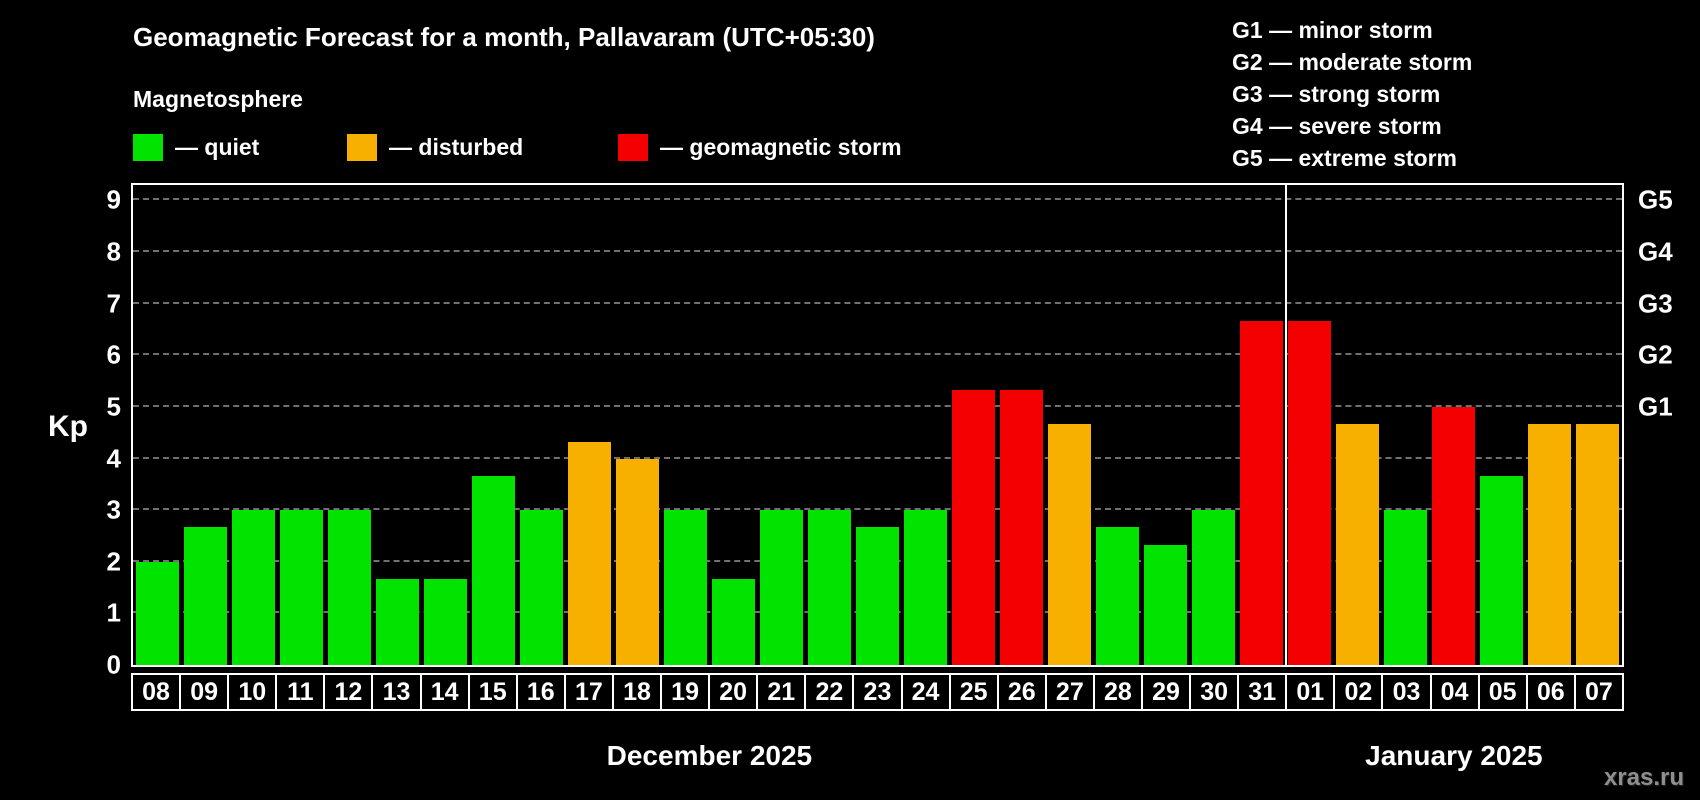 The height and width of the screenshot is (800, 1700). What do you see at coordinates (1643, 777) in the screenshot?
I see `watermark: xras.ru` at bounding box center [1643, 777].